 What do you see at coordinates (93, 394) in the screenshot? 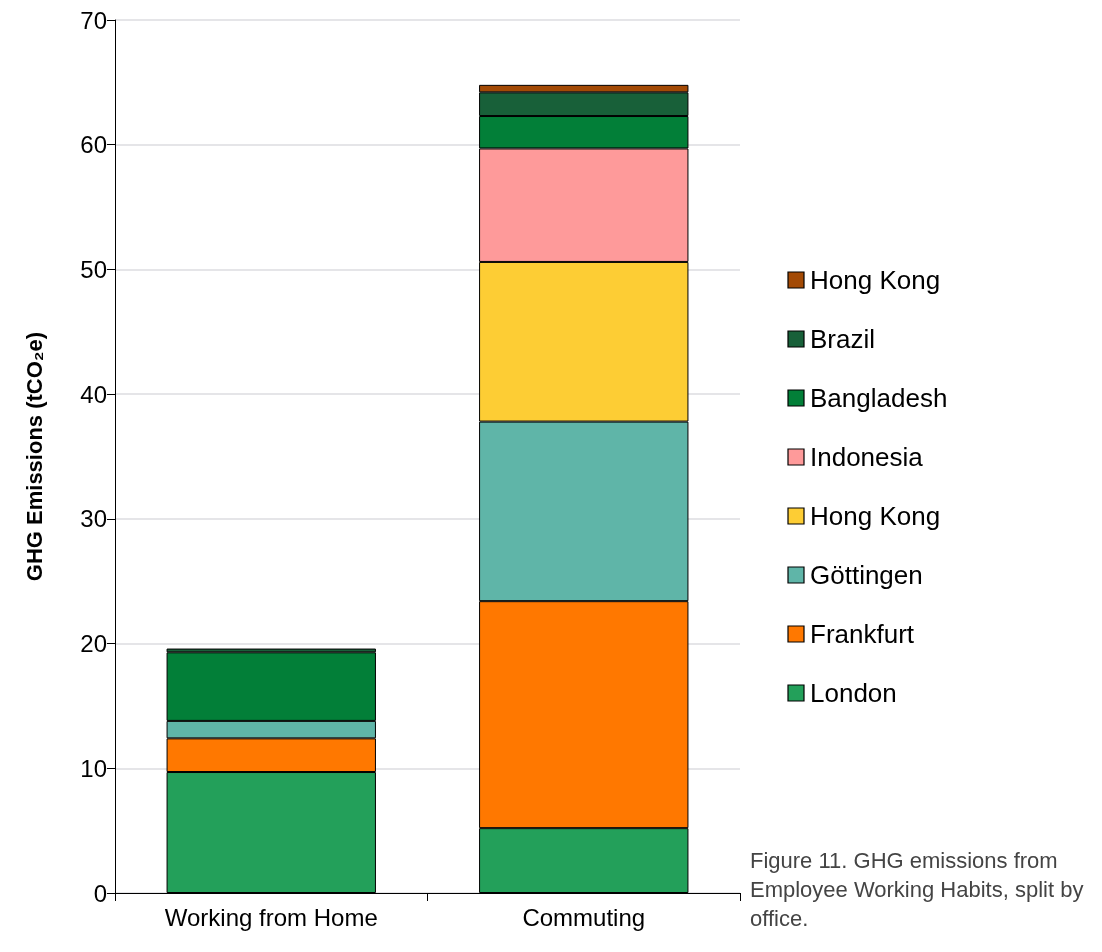
I see `y-tick-label: 40` at bounding box center [93, 394].